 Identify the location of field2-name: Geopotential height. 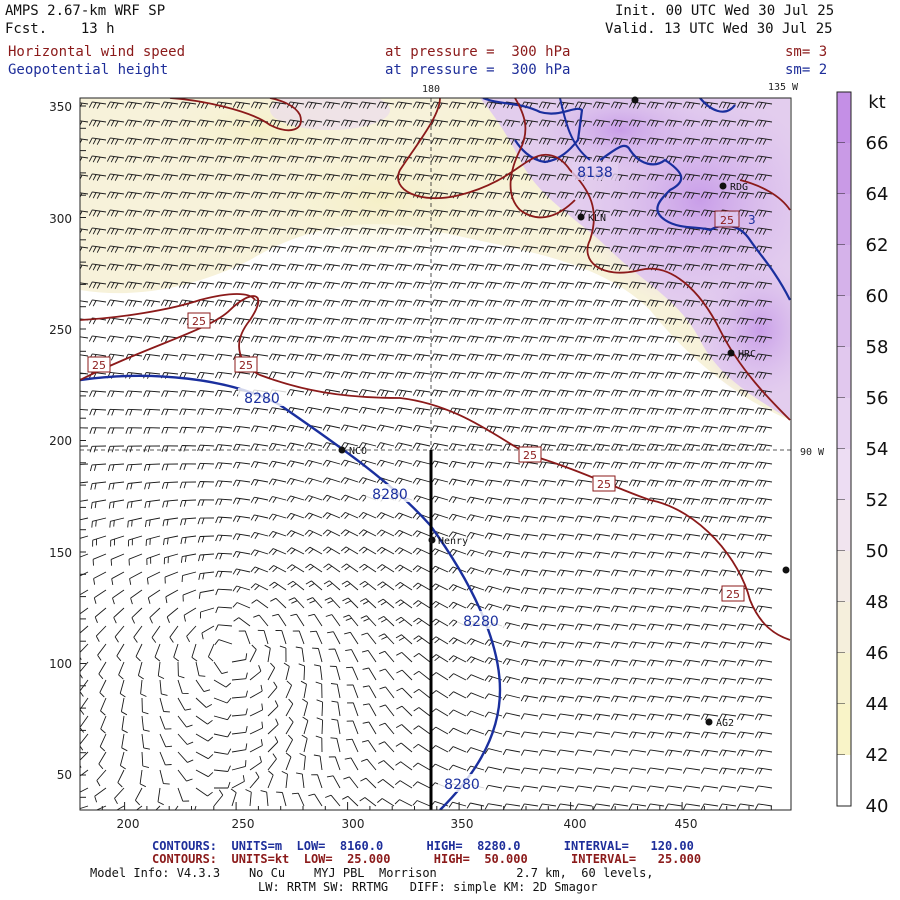
(88, 70).